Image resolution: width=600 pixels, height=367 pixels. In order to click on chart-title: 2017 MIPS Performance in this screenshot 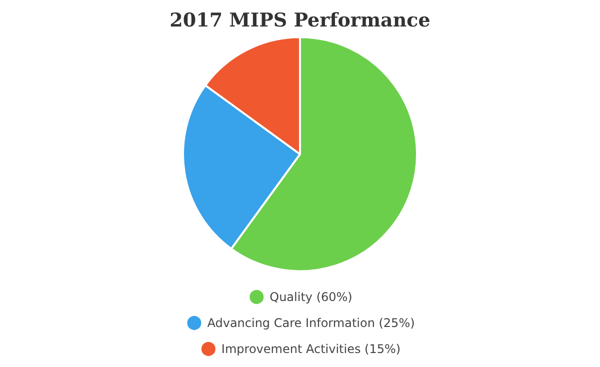, I will do `click(300, 21)`.